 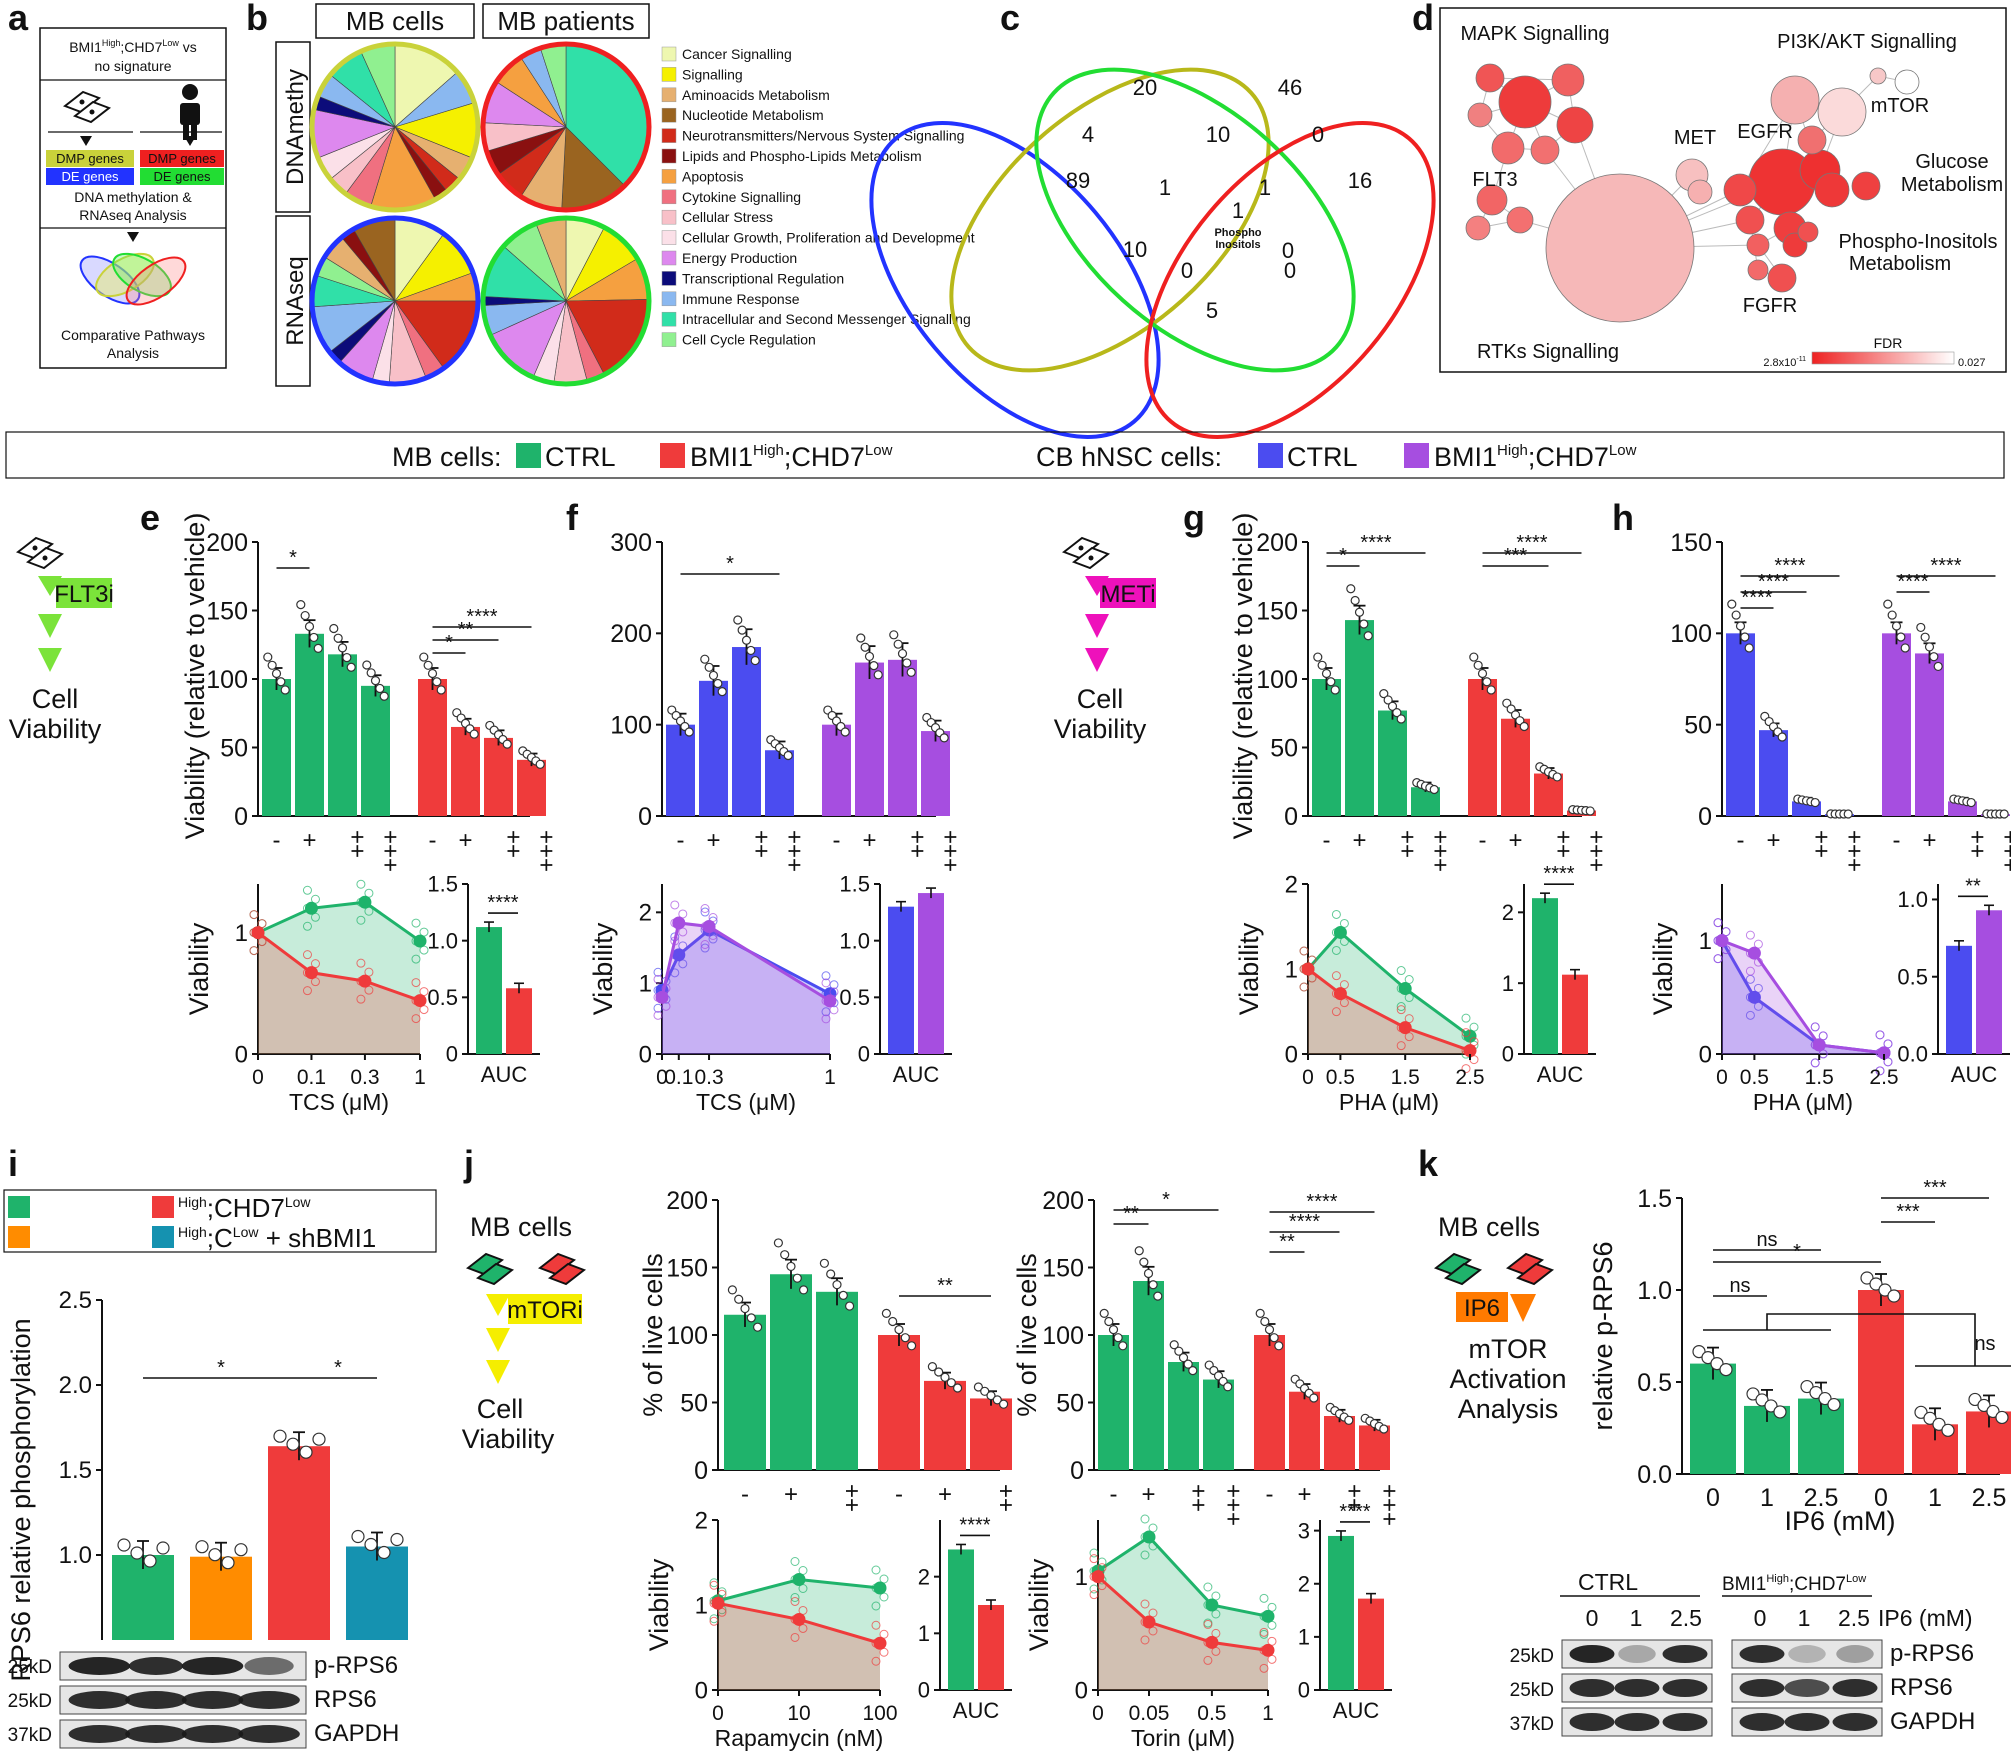 I want to click on x-tick-label: 1, so click(x=420, y=1077).